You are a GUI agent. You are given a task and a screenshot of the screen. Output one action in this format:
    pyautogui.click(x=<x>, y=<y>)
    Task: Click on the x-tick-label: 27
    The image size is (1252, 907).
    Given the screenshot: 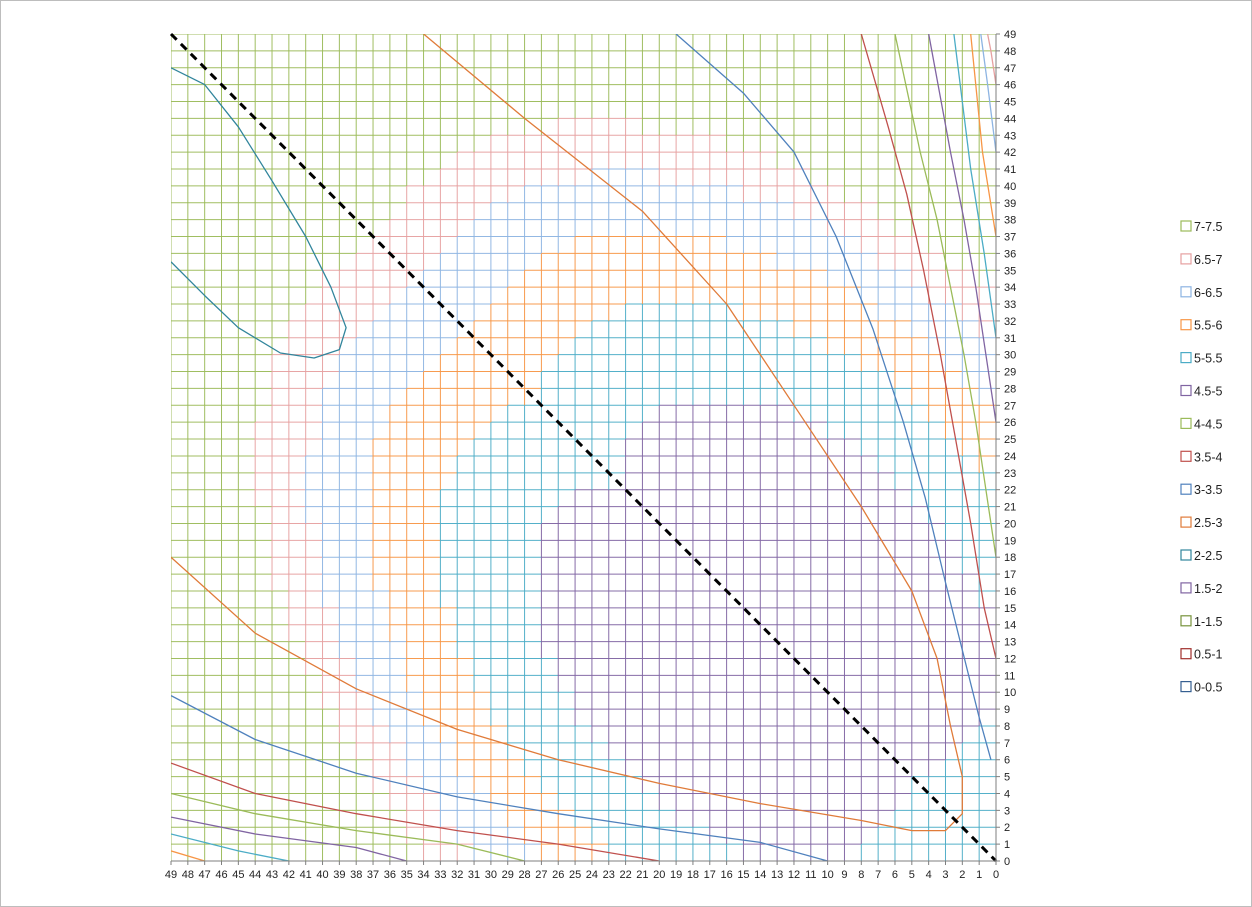 What is the action you would take?
    pyautogui.click(x=541, y=875)
    